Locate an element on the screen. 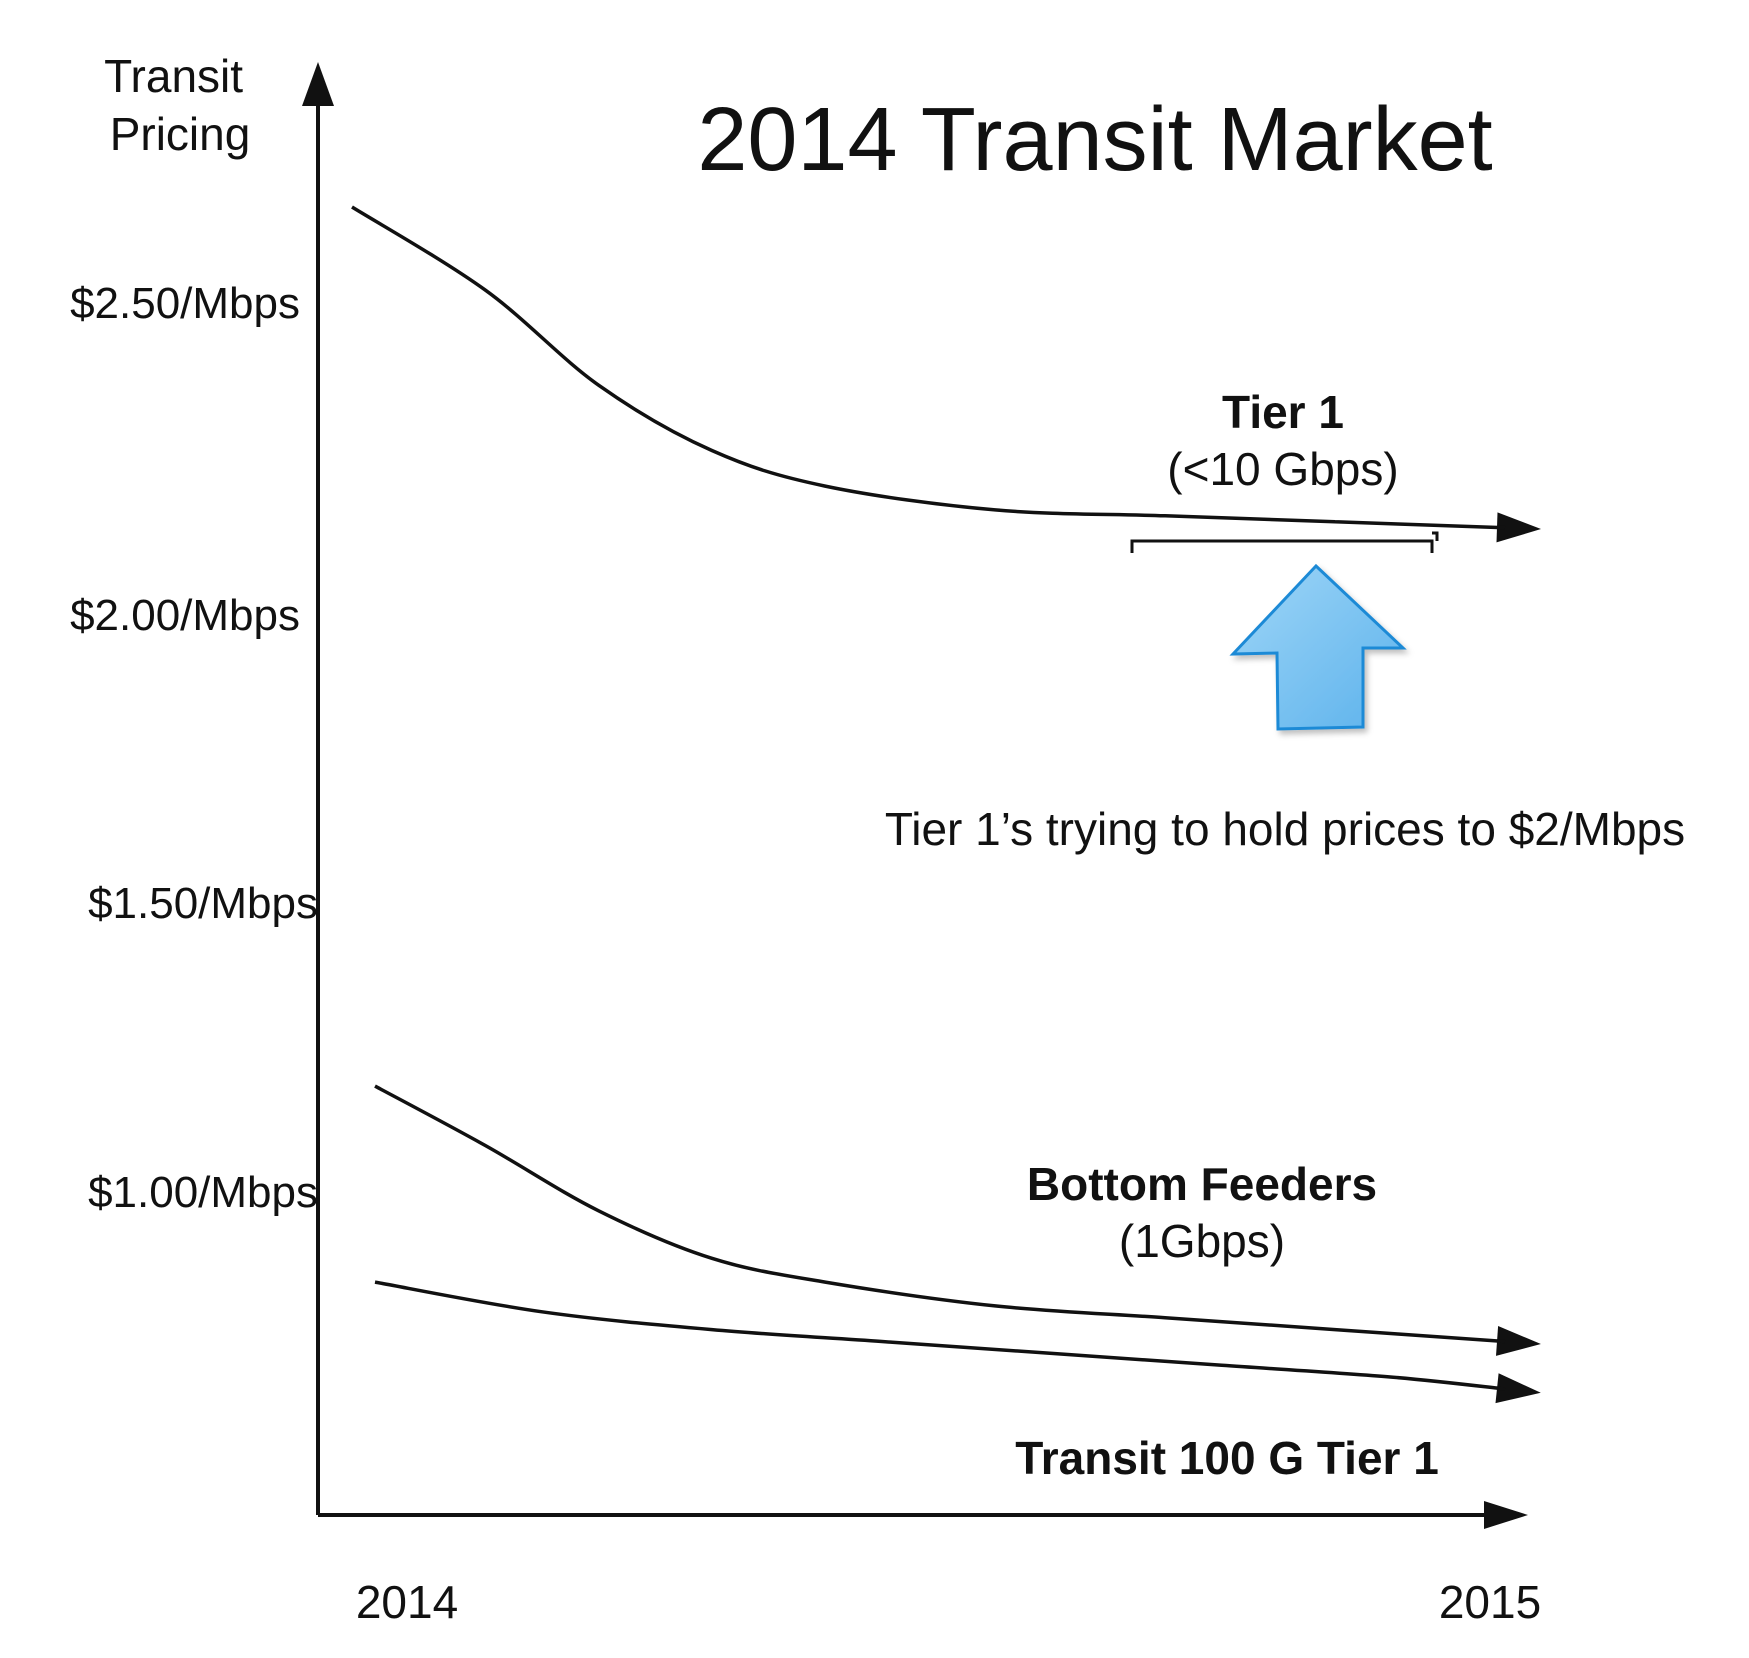  series-label-bottom-feeders: Bottom Feeders is located at coordinates (1202, 1184).